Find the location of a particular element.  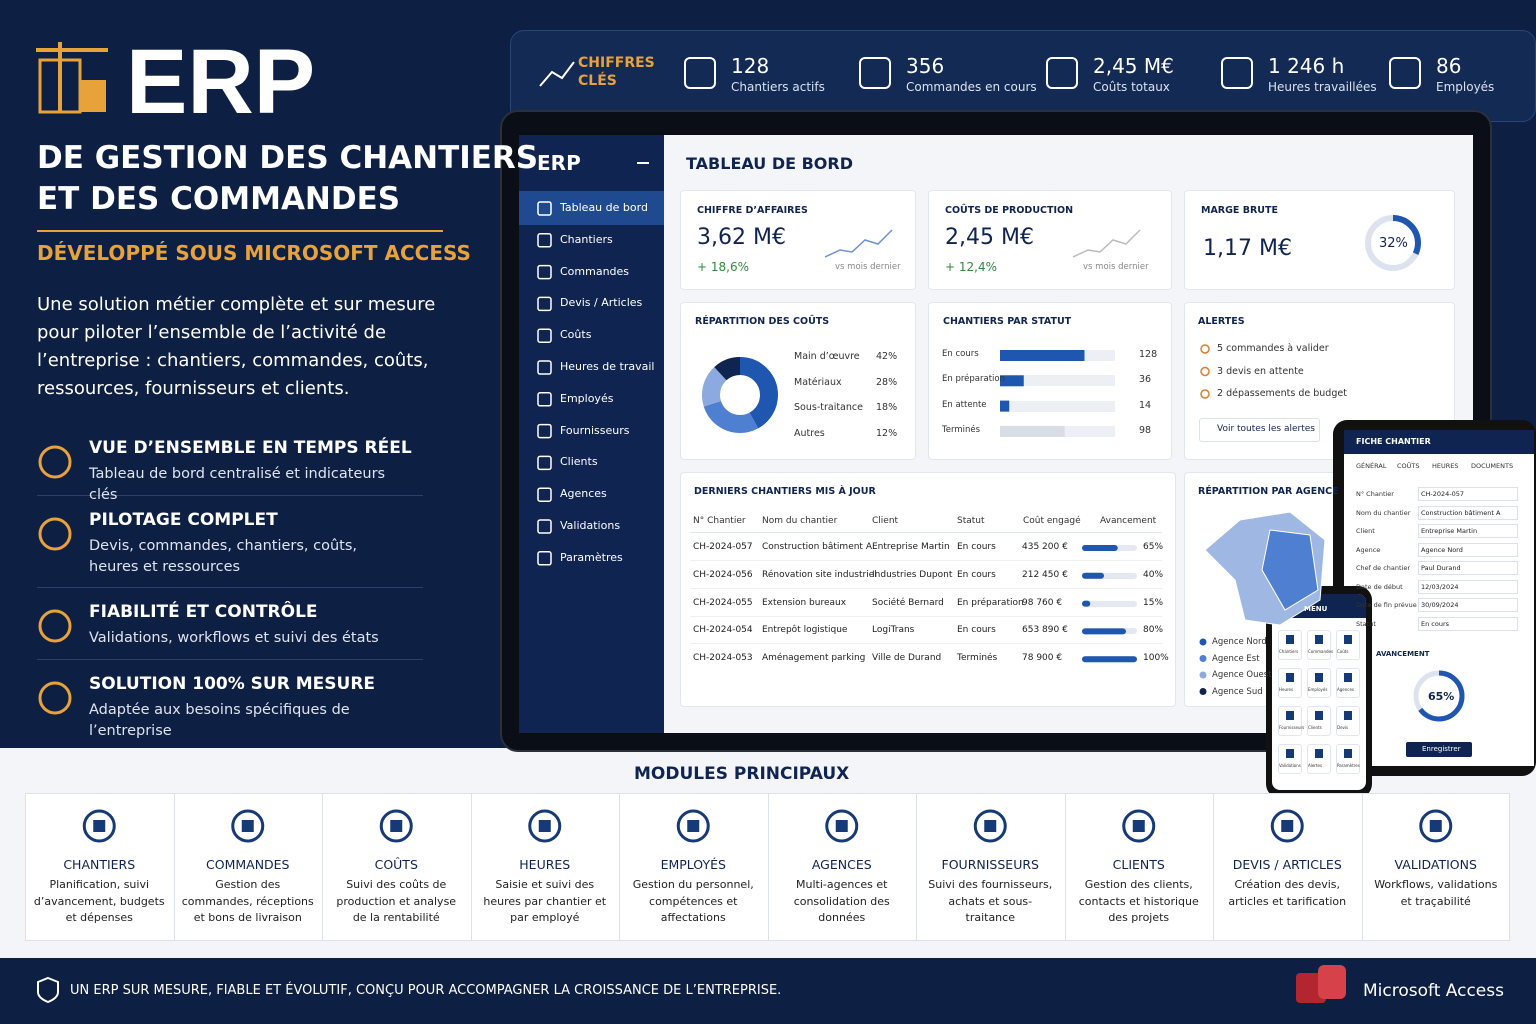

tab: GÉNÉRAL is located at coordinates (1371, 466).